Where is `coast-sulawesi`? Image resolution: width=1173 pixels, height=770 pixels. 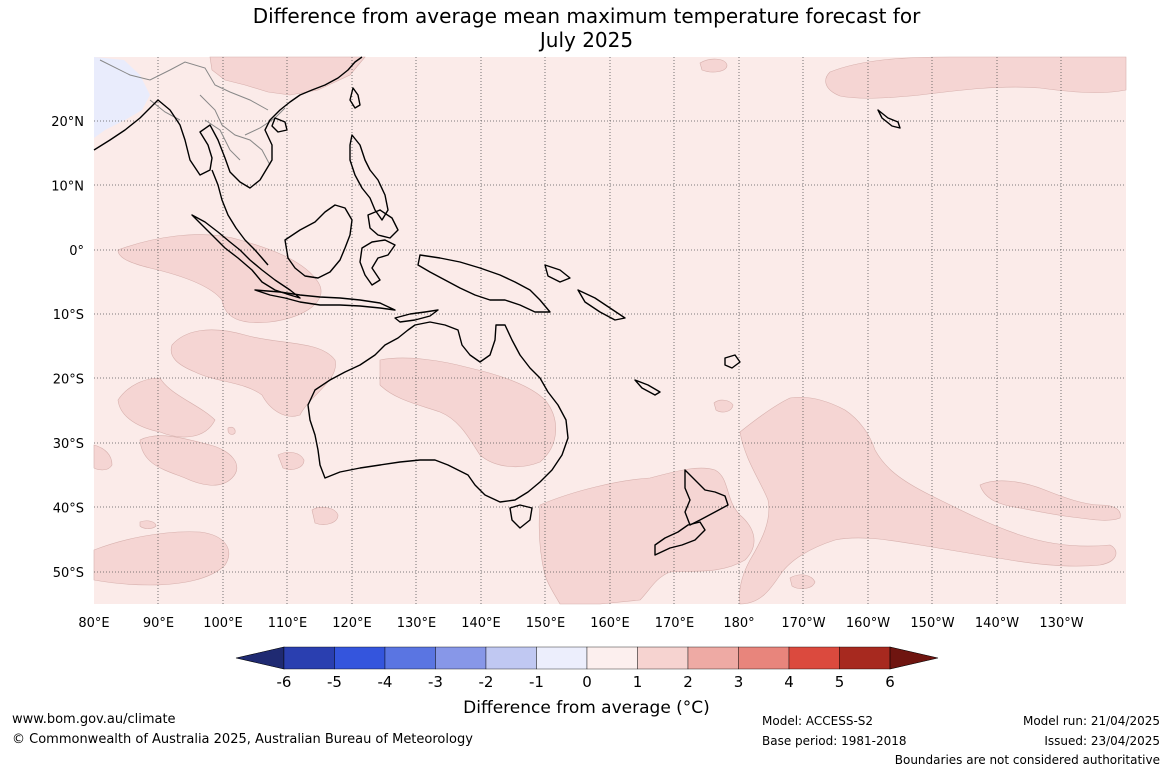
coast-sulawesi is located at coordinates (377, 262).